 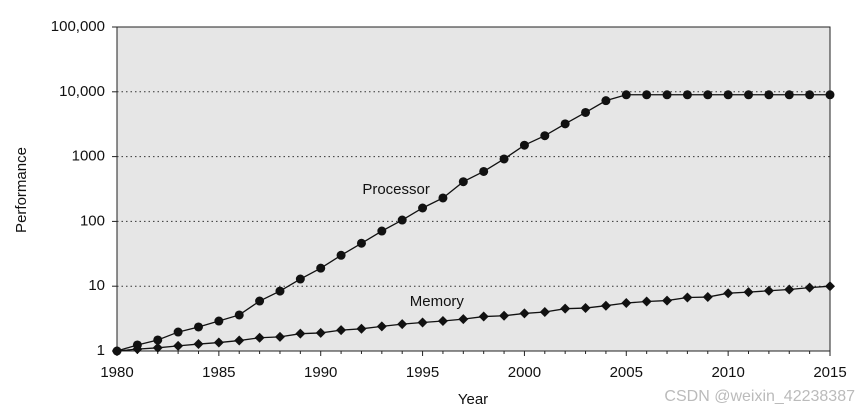 What do you see at coordinates (320, 372) in the screenshot?
I see `x-tick-label: 1990` at bounding box center [320, 372].